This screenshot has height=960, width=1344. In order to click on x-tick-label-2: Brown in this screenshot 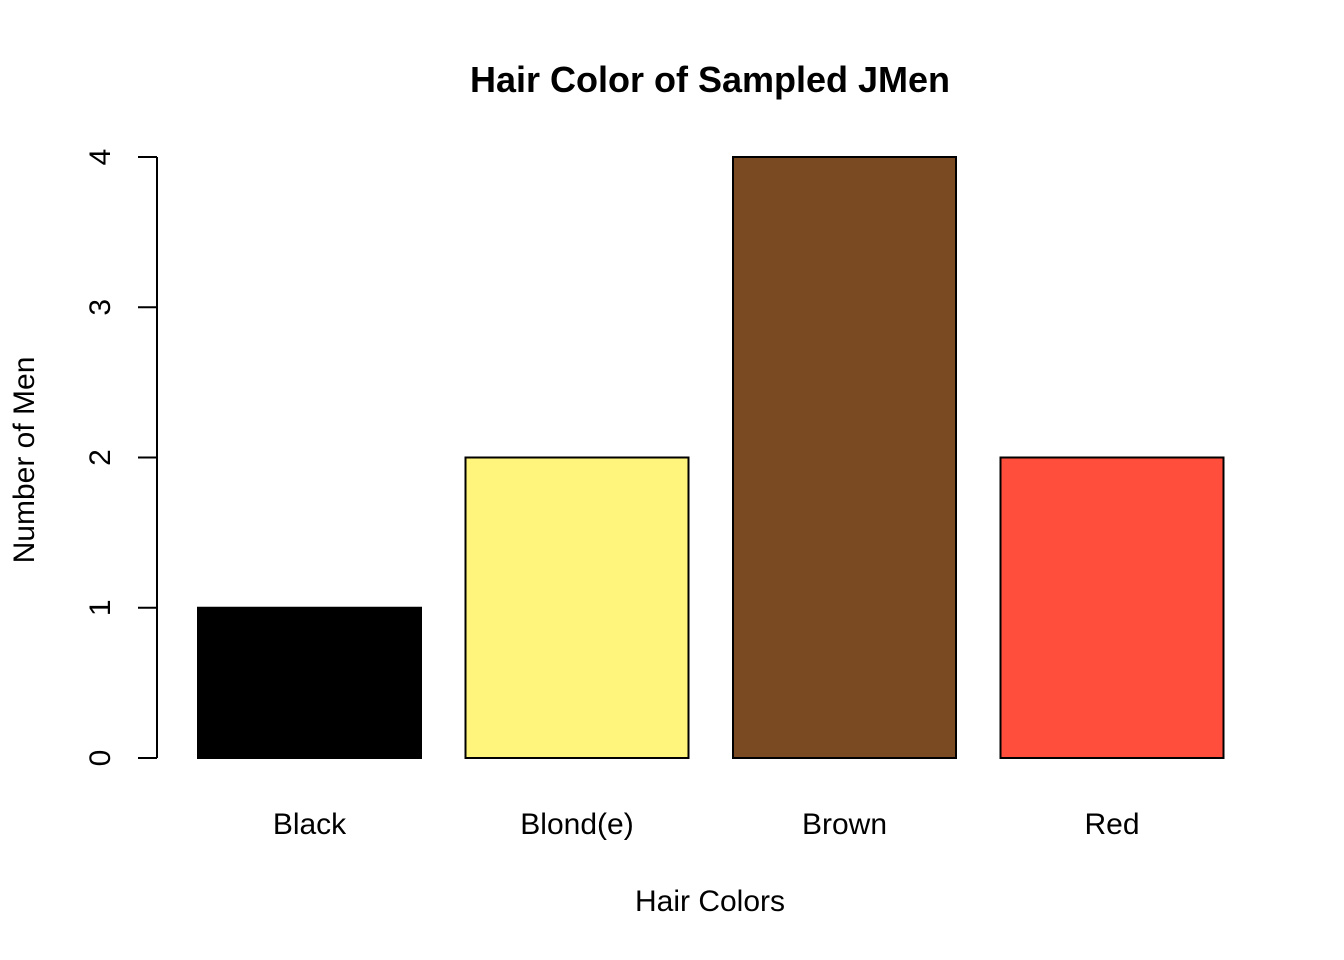, I will do `click(844, 824)`.